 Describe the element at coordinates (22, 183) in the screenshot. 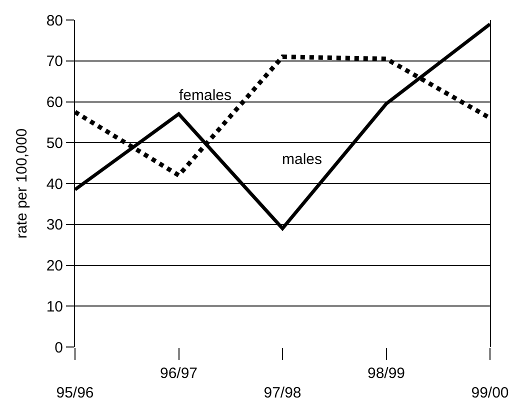

I see `y-axis-title: rate per 100,000` at that location.